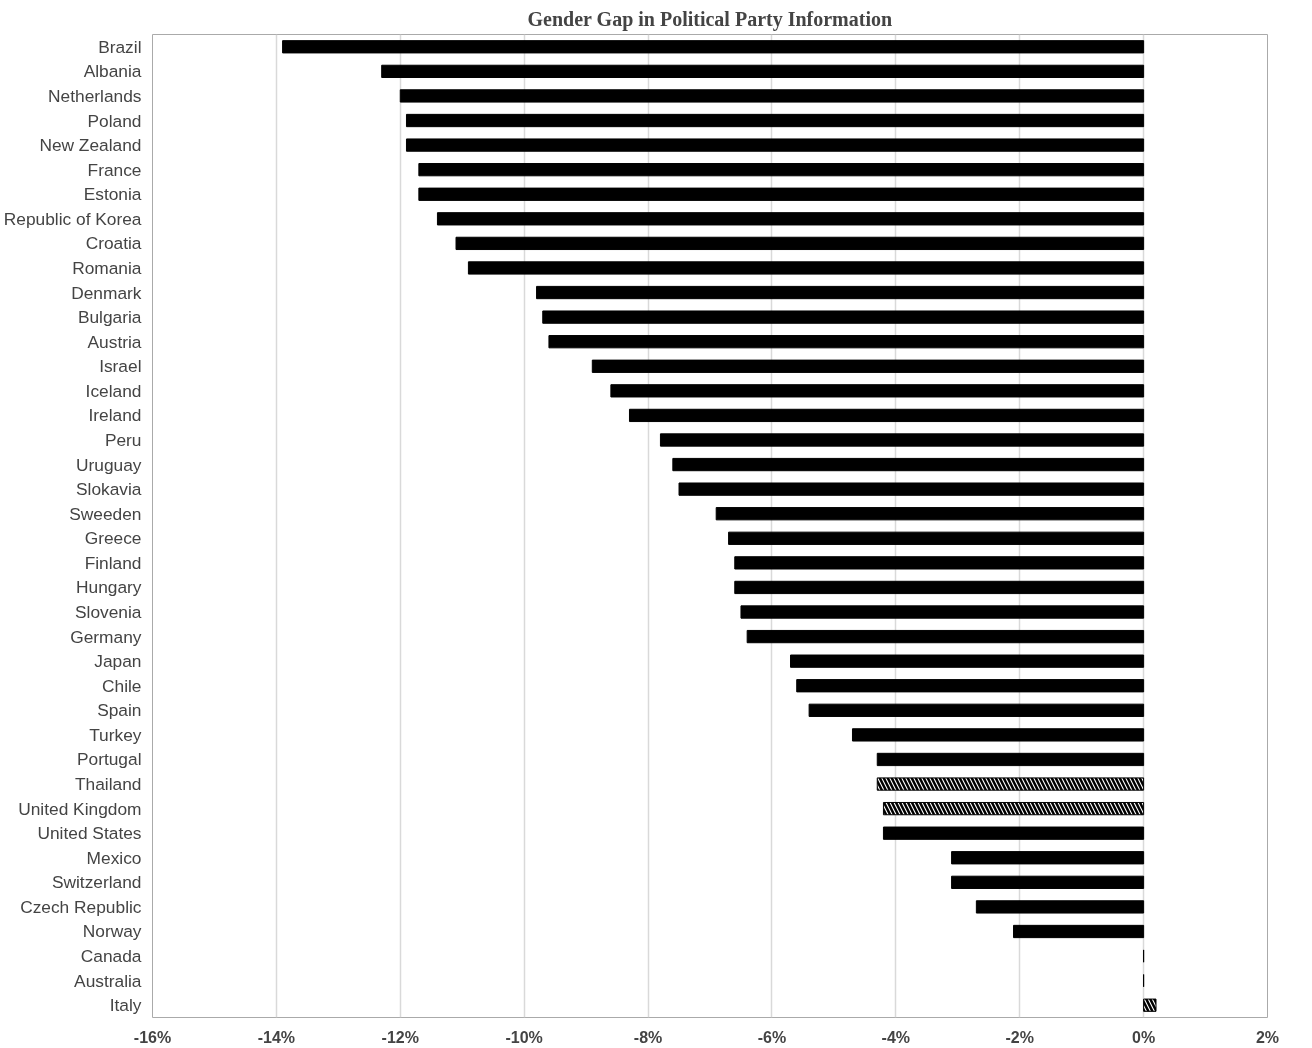  Describe the element at coordinates (109, 464) in the screenshot. I see `y-tick-label: Uruguay` at that location.